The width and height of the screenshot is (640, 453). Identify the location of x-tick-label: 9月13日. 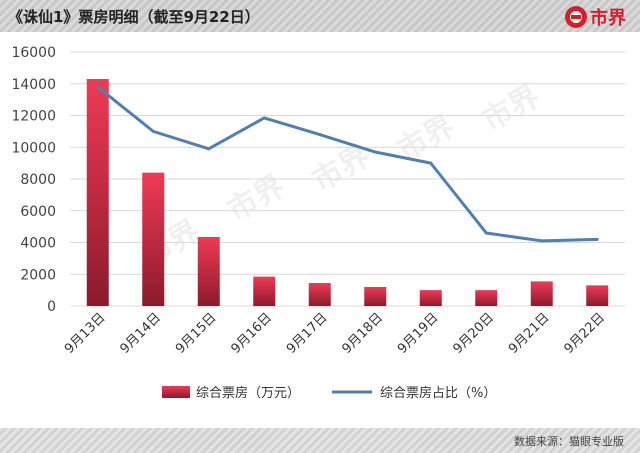
(85, 333).